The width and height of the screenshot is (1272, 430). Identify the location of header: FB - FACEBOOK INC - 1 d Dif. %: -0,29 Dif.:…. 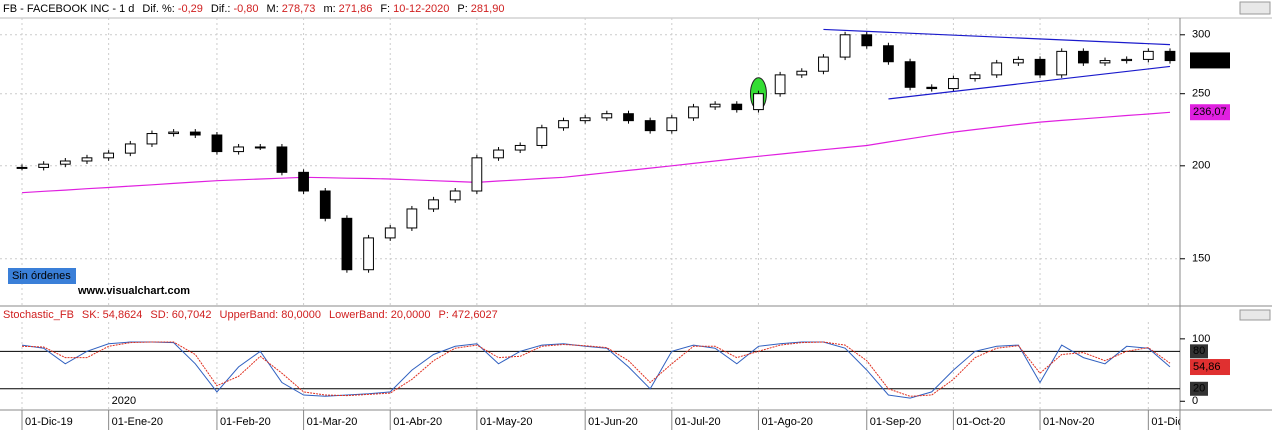
(253, 9).